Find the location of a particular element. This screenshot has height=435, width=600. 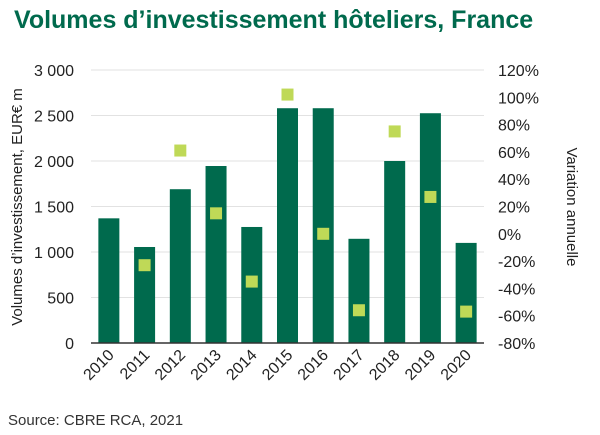

y2-tick-label: -60% is located at coordinates (516, 317).